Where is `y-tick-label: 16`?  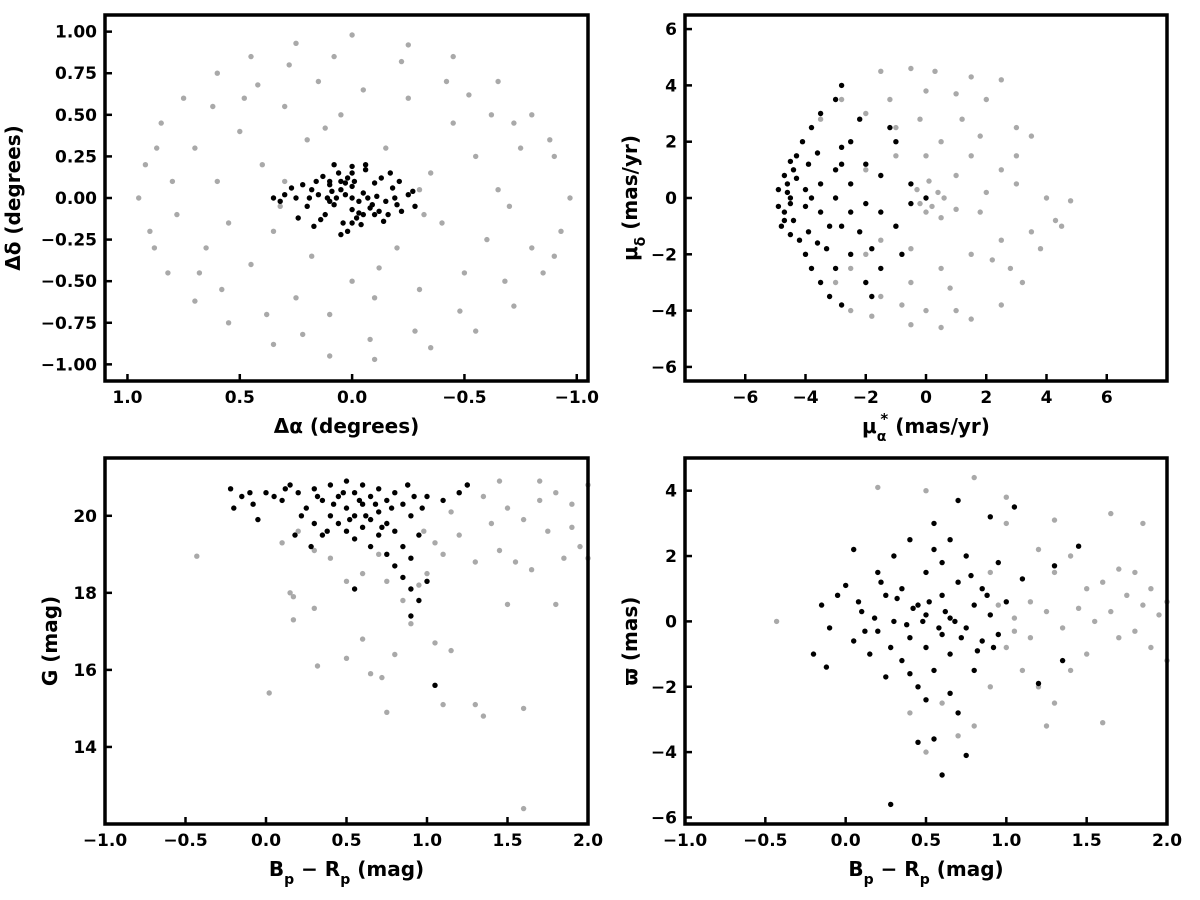 y-tick-label: 16 is located at coordinates (85, 671).